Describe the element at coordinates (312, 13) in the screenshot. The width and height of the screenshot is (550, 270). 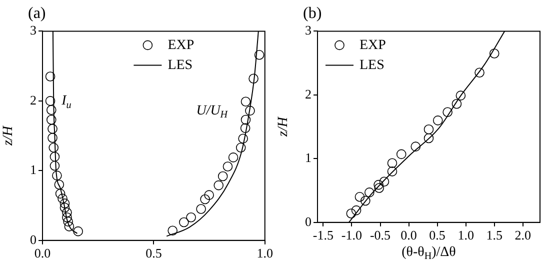
I see `chart-title: (b)` at that location.